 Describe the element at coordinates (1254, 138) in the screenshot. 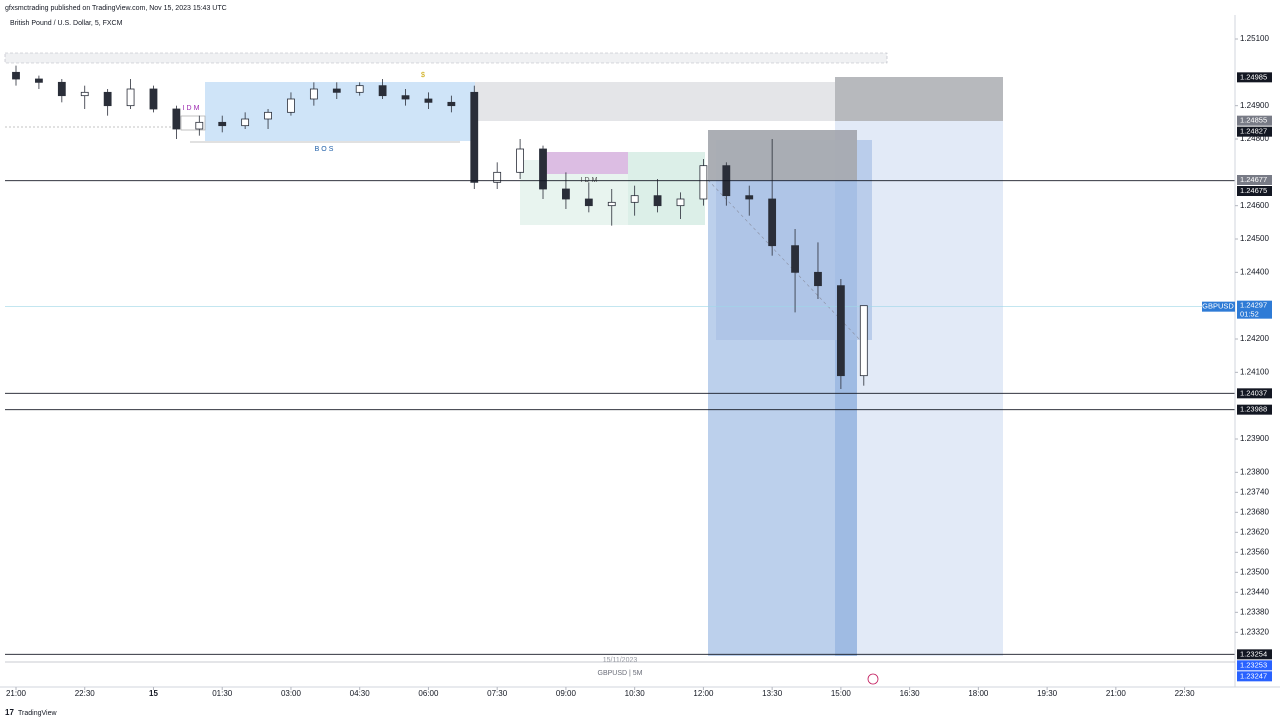

I see `y-tick-label: 1.24800` at that location.